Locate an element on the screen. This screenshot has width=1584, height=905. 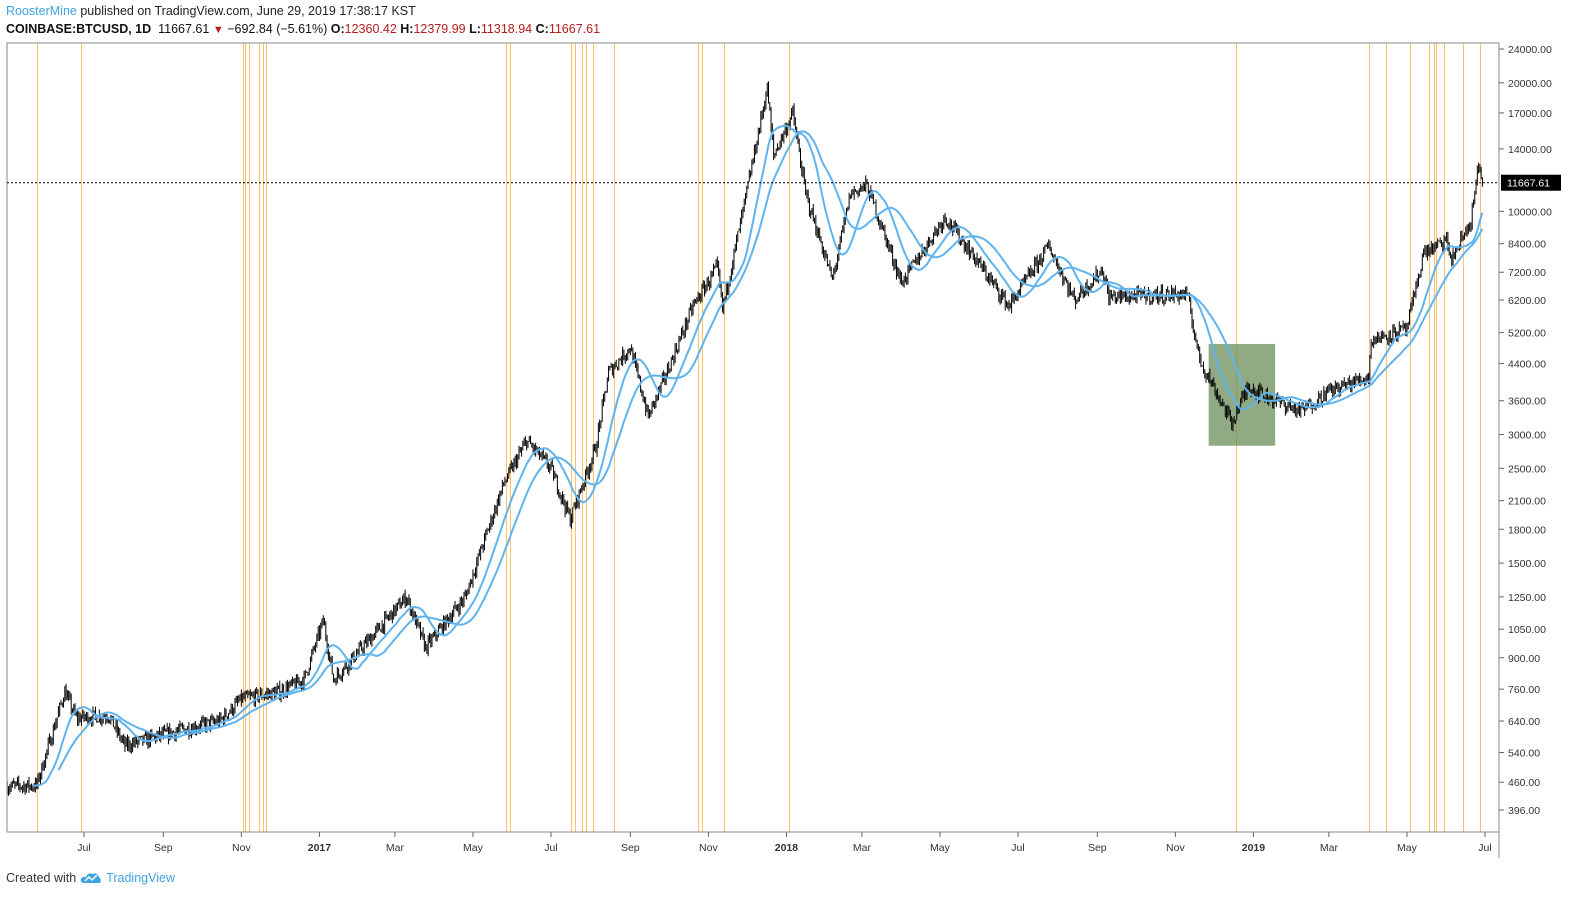
y-tick-label: 3600.00 is located at coordinates (1527, 402).